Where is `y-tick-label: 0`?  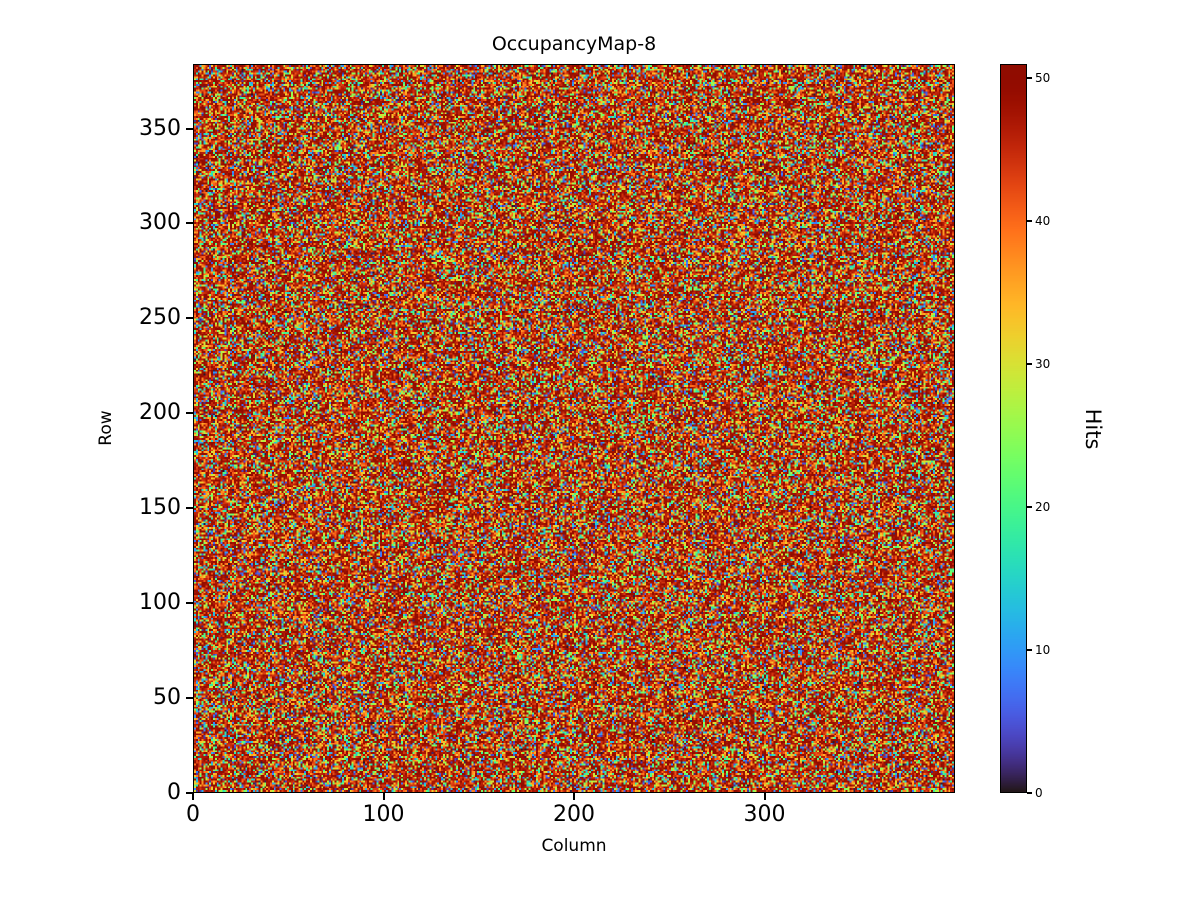 y-tick-label: 0 is located at coordinates (174, 792).